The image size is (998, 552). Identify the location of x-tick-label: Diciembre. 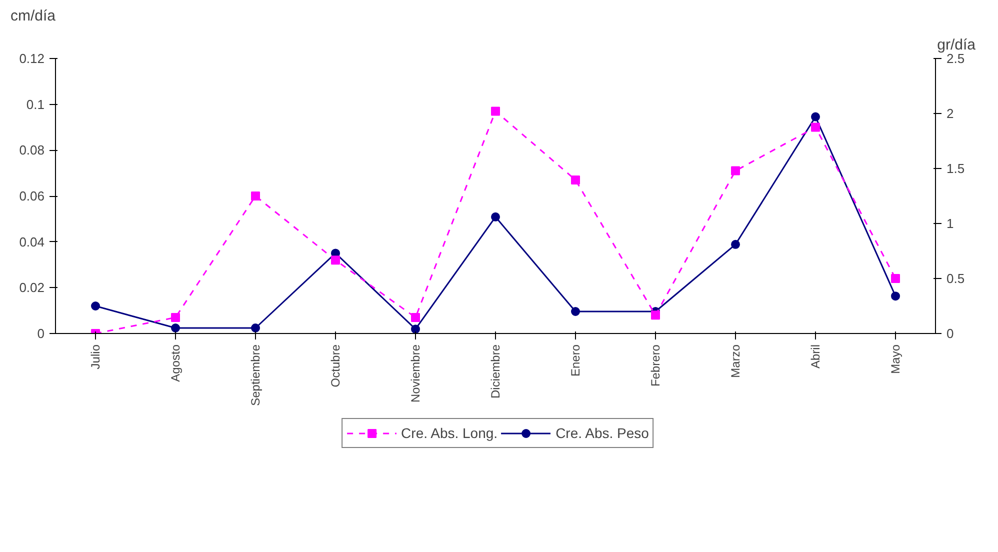
(495, 371).